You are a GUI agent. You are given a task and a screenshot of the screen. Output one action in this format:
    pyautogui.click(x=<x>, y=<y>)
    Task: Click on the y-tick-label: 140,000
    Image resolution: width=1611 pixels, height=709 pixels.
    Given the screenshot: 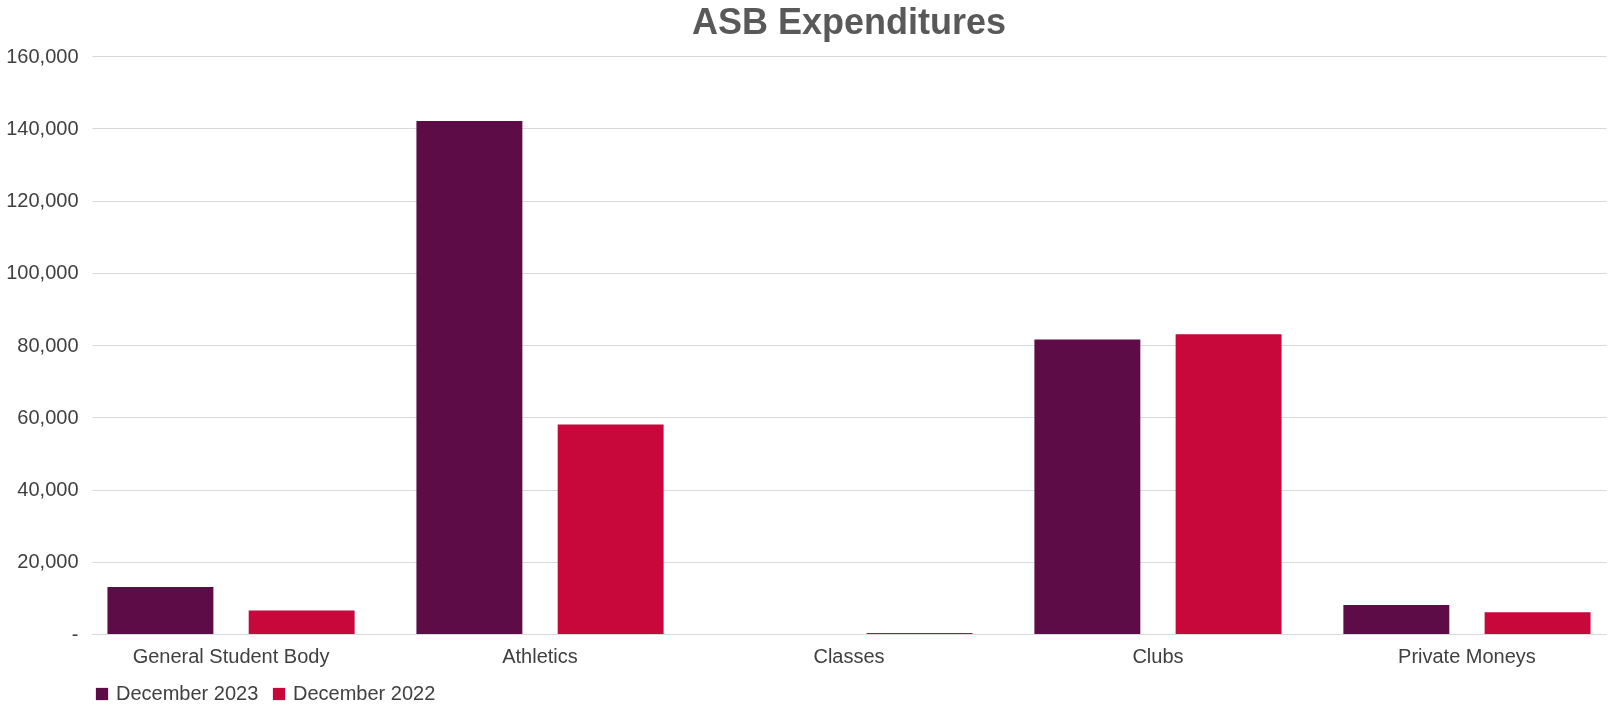 What is the action you would take?
    pyautogui.click(x=42, y=127)
    